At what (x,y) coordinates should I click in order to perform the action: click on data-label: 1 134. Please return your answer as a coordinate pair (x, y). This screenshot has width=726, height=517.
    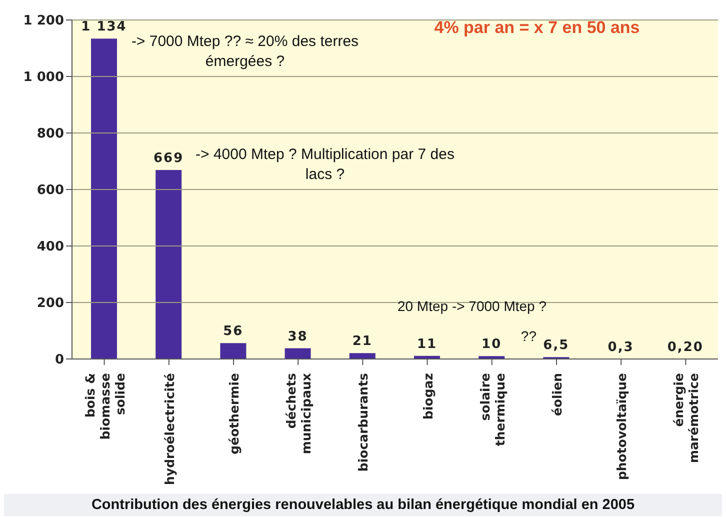
    Looking at the image, I should click on (104, 27).